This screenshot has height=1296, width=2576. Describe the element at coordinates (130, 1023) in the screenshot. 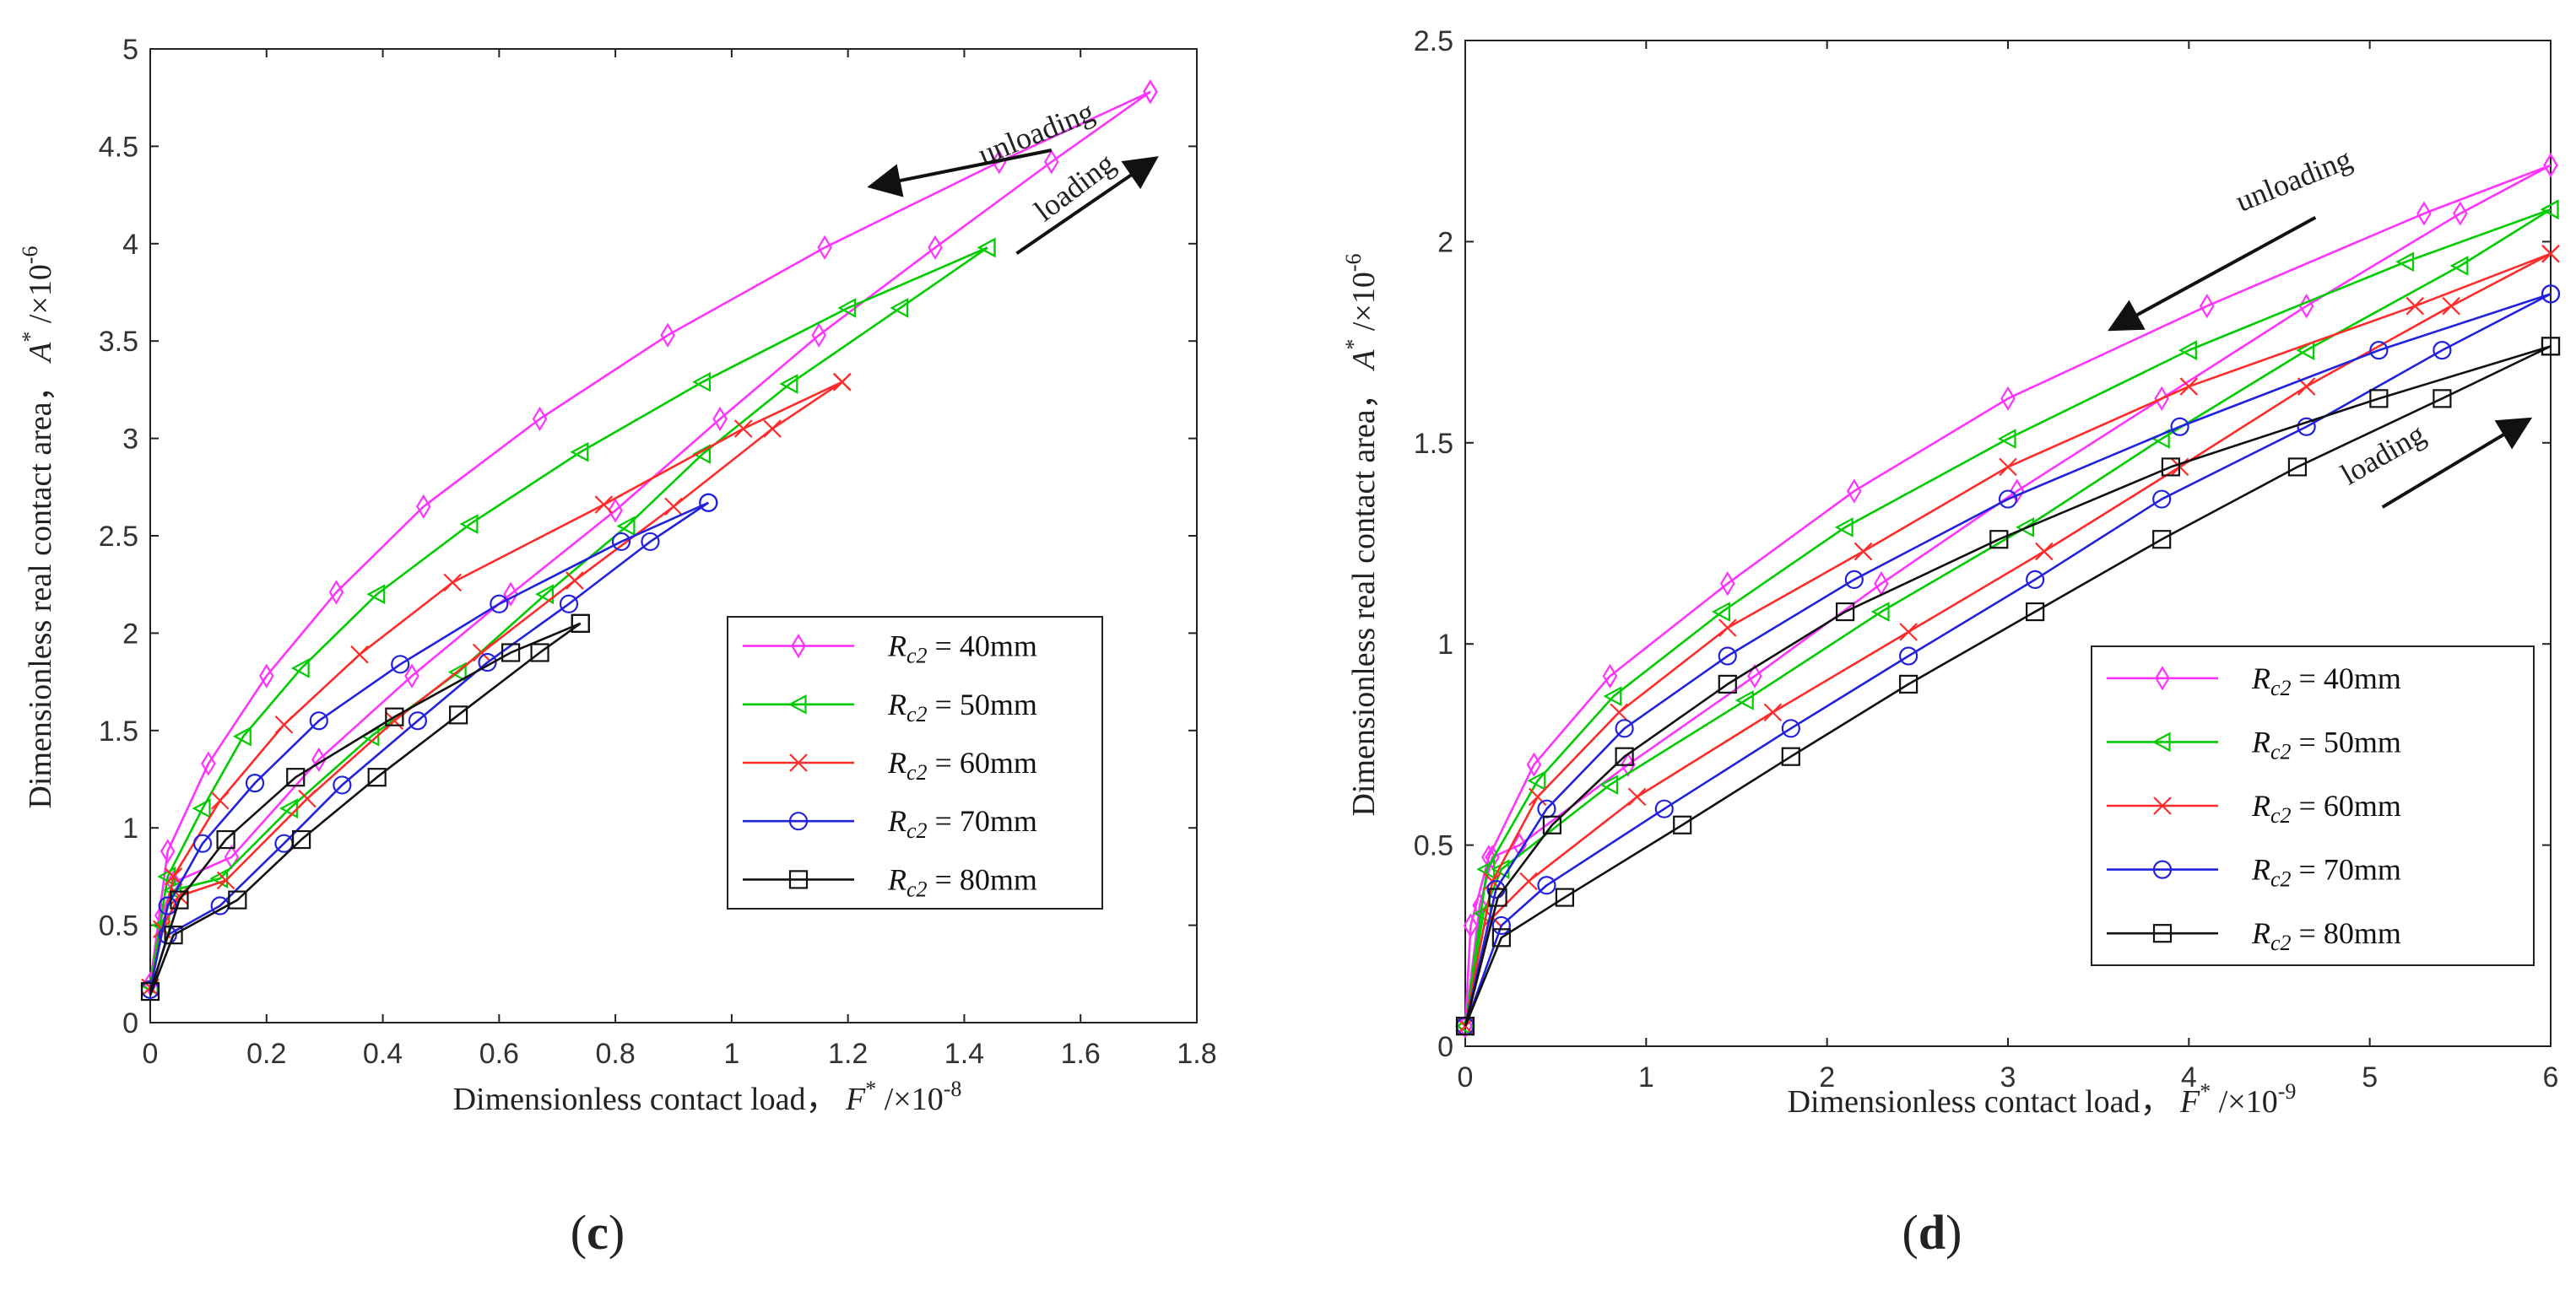

I see `y-tick-label: 0` at that location.